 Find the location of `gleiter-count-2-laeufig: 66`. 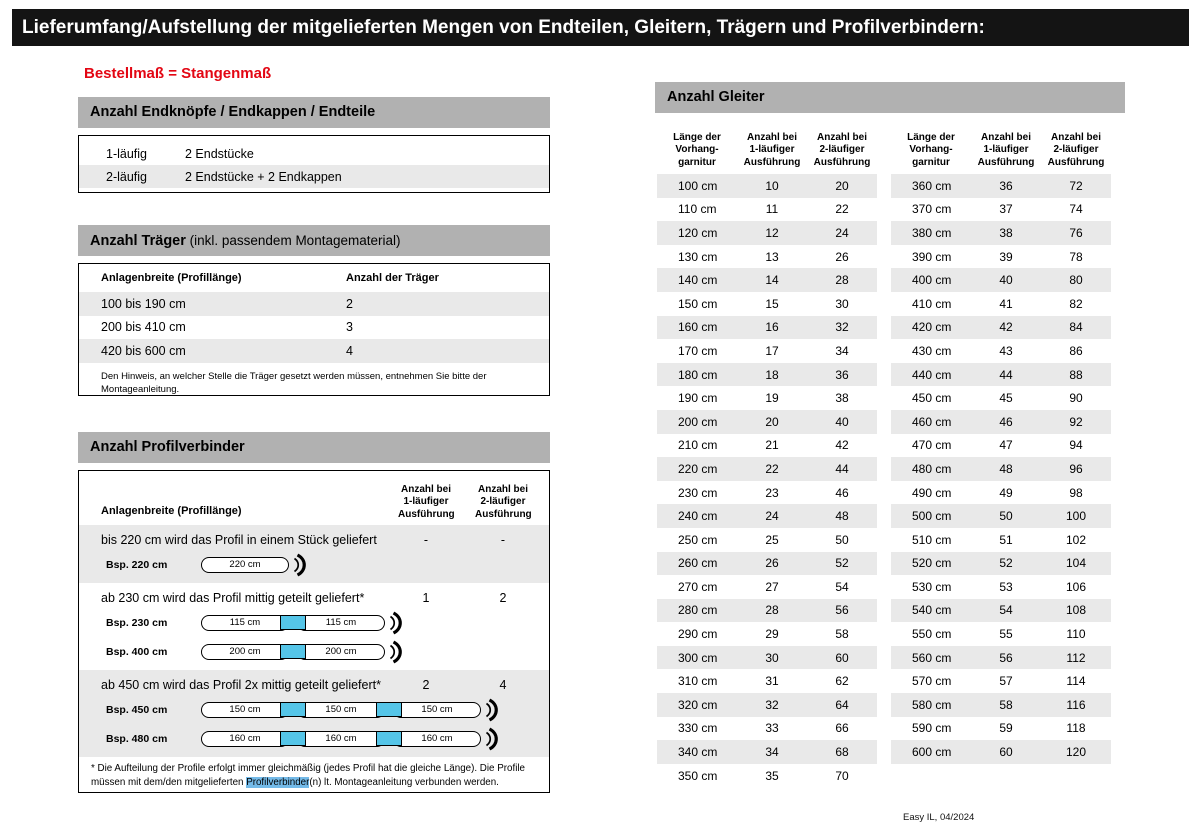

gleiter-count-2-laeufig: 66 is located at coordinates (842, 728).